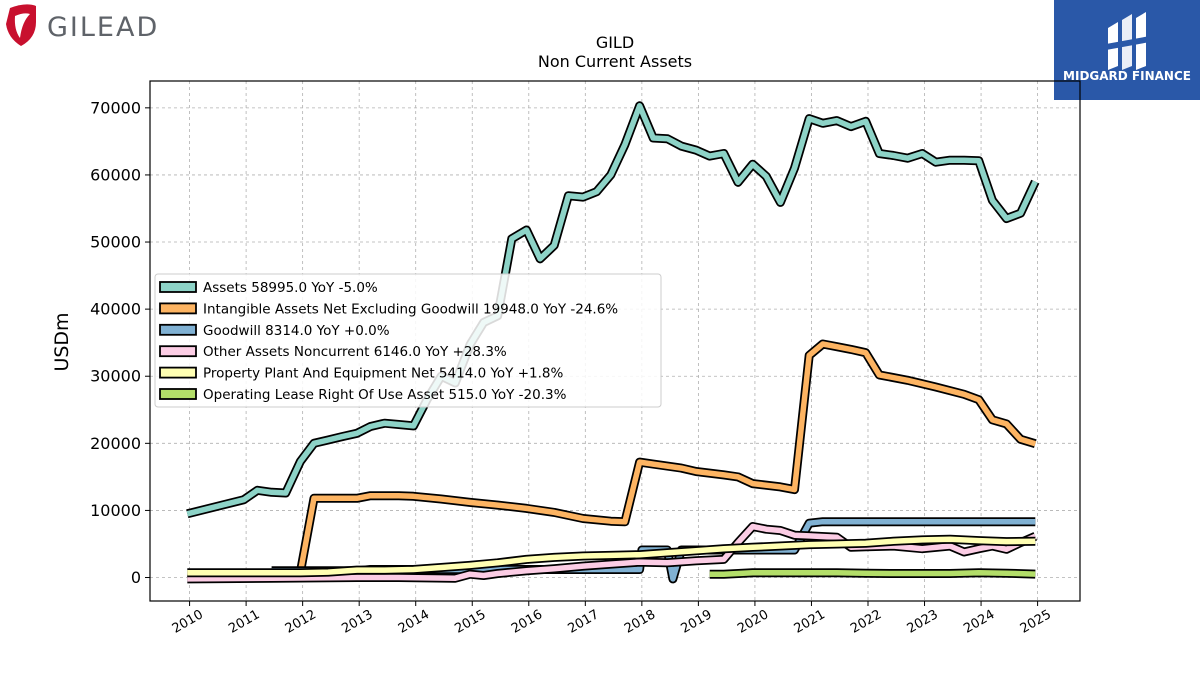 This screenshot has height=675, width=1200. I want to click on legend-swatch-assets, so click(178, 287).